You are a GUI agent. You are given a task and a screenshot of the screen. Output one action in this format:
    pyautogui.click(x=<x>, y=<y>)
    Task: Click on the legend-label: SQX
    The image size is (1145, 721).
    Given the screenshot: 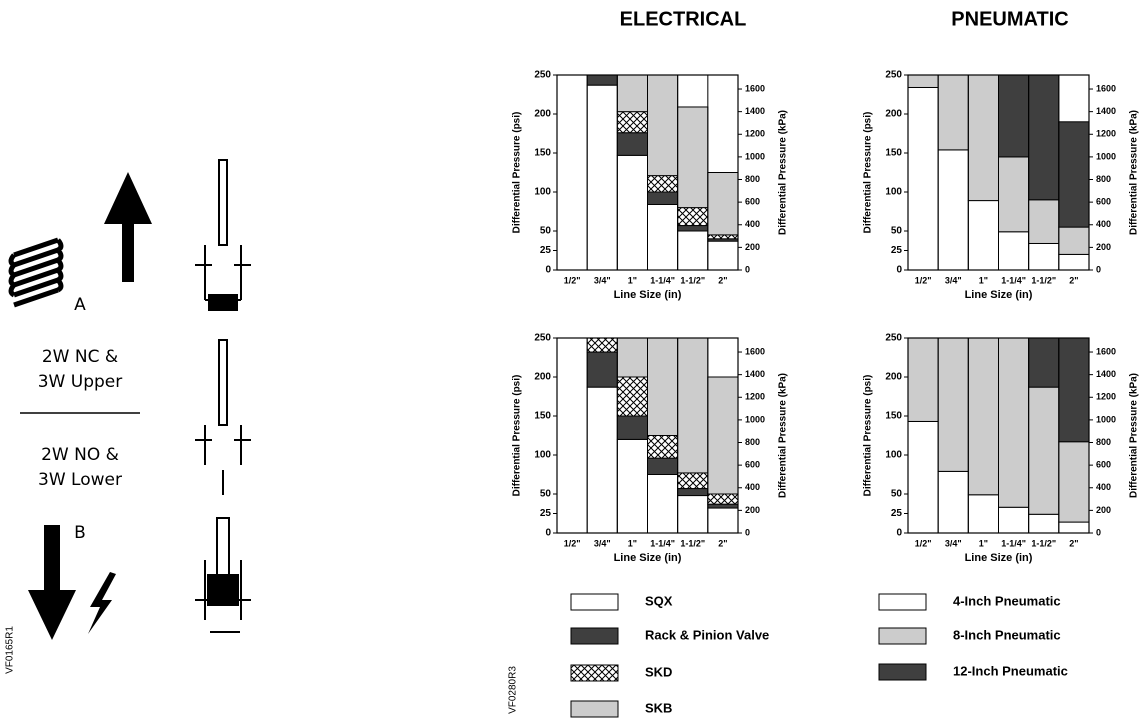 What is the action you would take?
    pyautogui.click(x=659, y=600)
    